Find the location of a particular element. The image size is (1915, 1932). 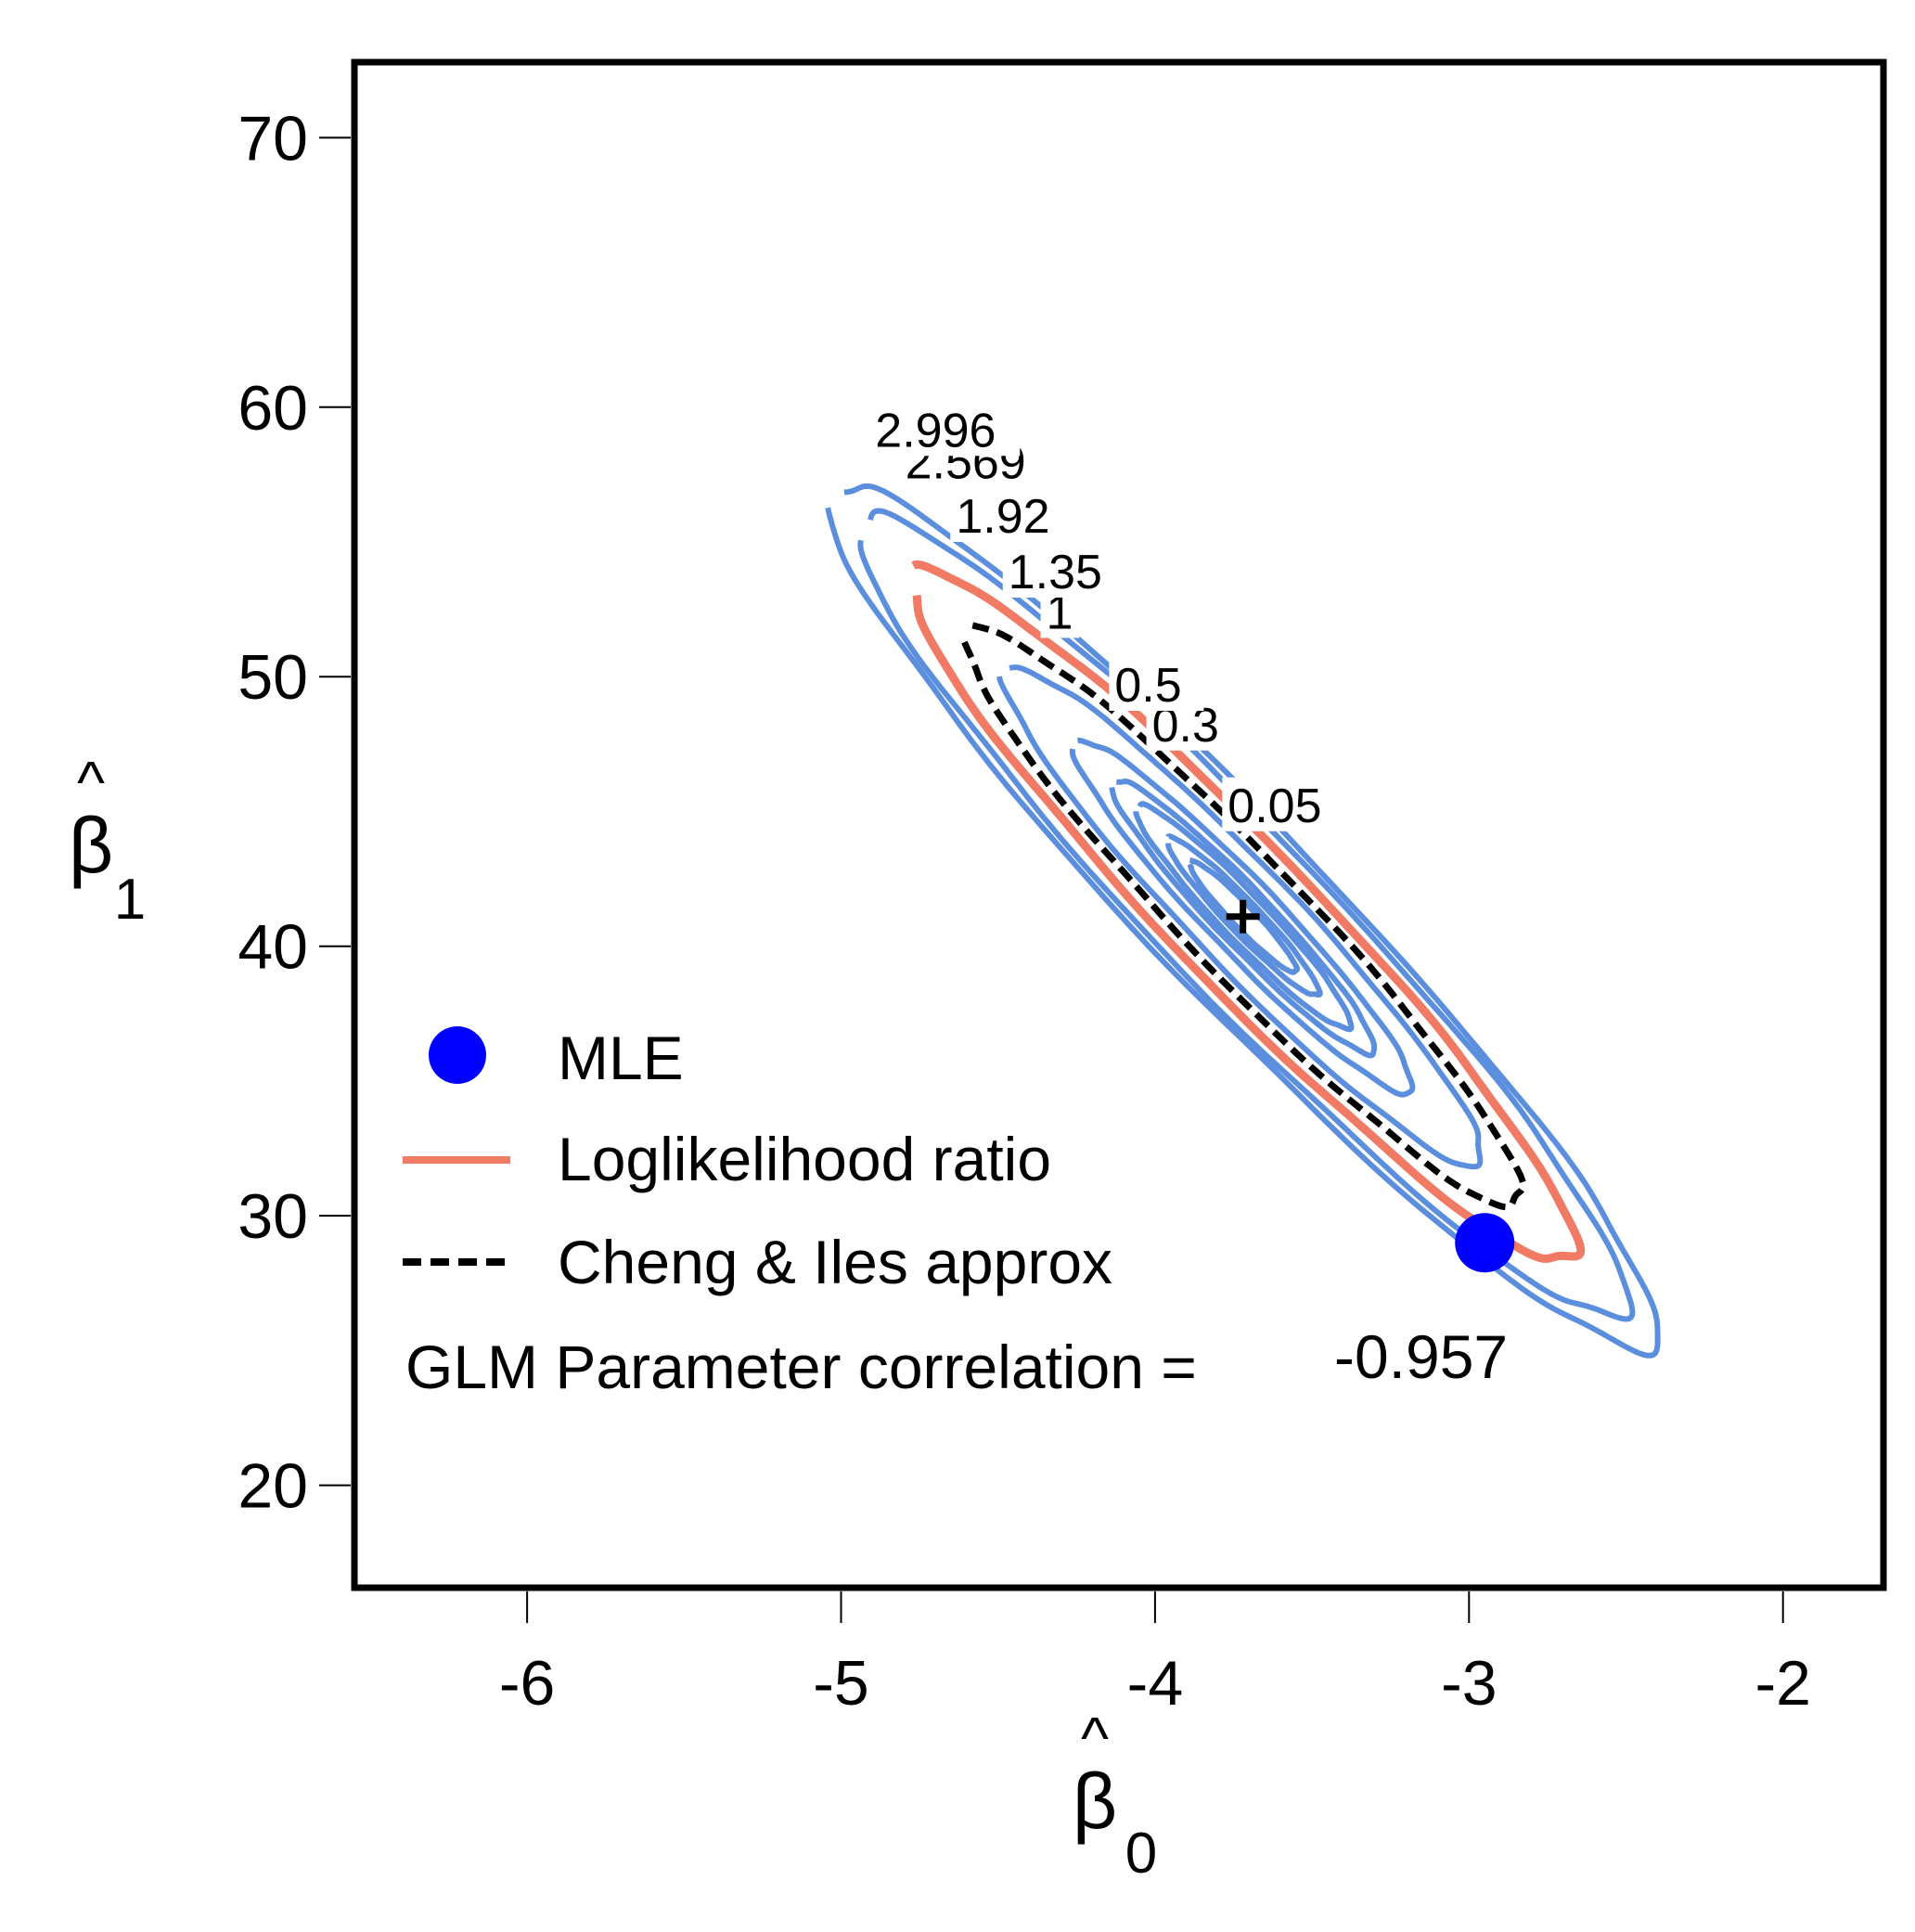

x-tick-label: -2 is located at coordinates (1782, 1683).